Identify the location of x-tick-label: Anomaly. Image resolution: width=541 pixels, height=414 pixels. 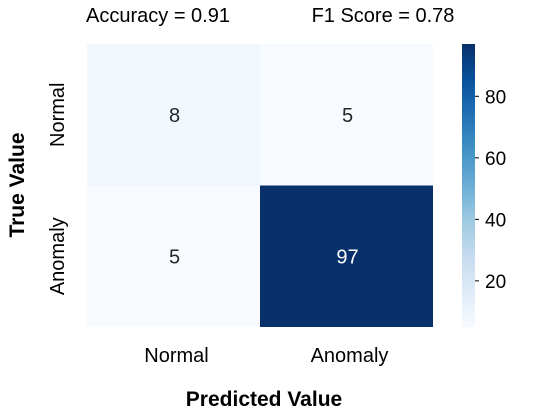
(350, 356).